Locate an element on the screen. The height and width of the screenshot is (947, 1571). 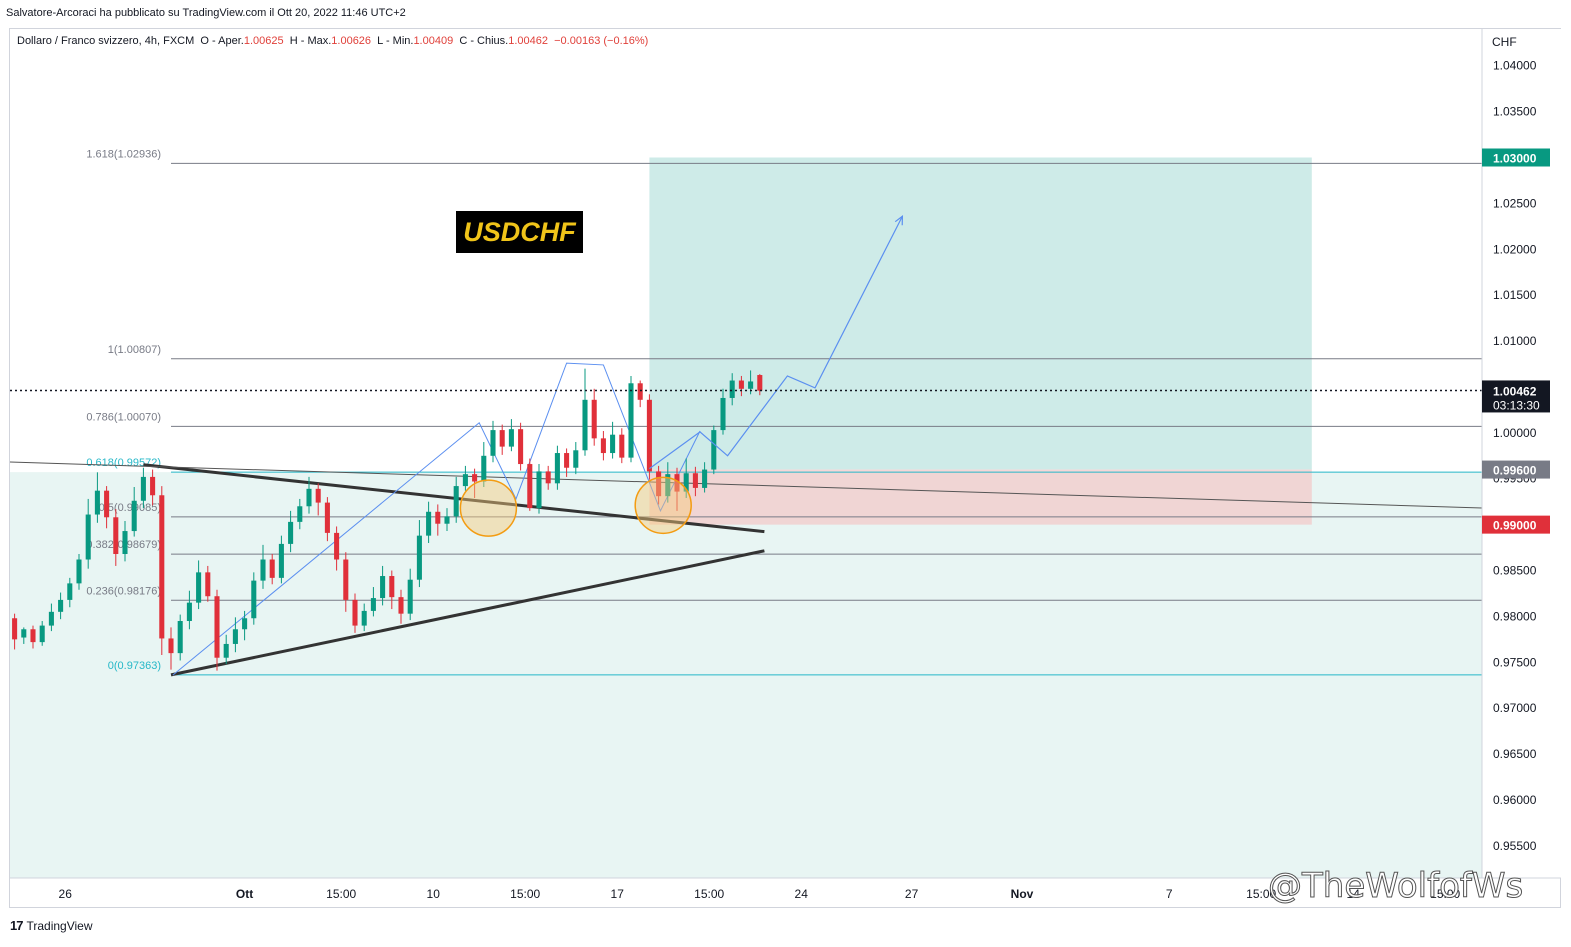
price-tick-label: 0.96500 is located at coordinates (1515, 754).